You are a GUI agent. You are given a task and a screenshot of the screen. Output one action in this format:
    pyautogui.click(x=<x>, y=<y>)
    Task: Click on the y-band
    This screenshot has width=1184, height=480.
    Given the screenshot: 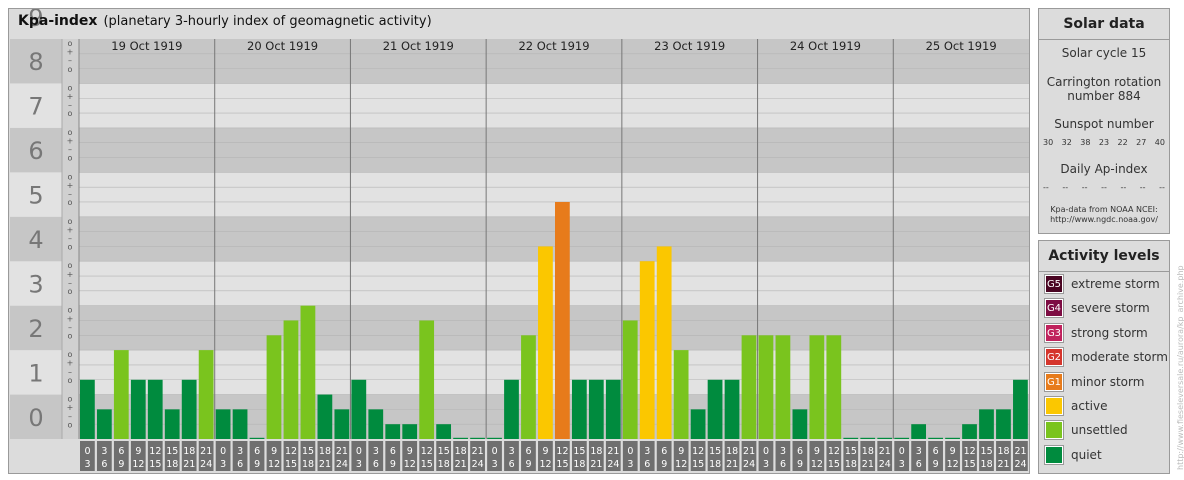 What is the action you would take?
    pyautogui.click(x=36, y=328)
    